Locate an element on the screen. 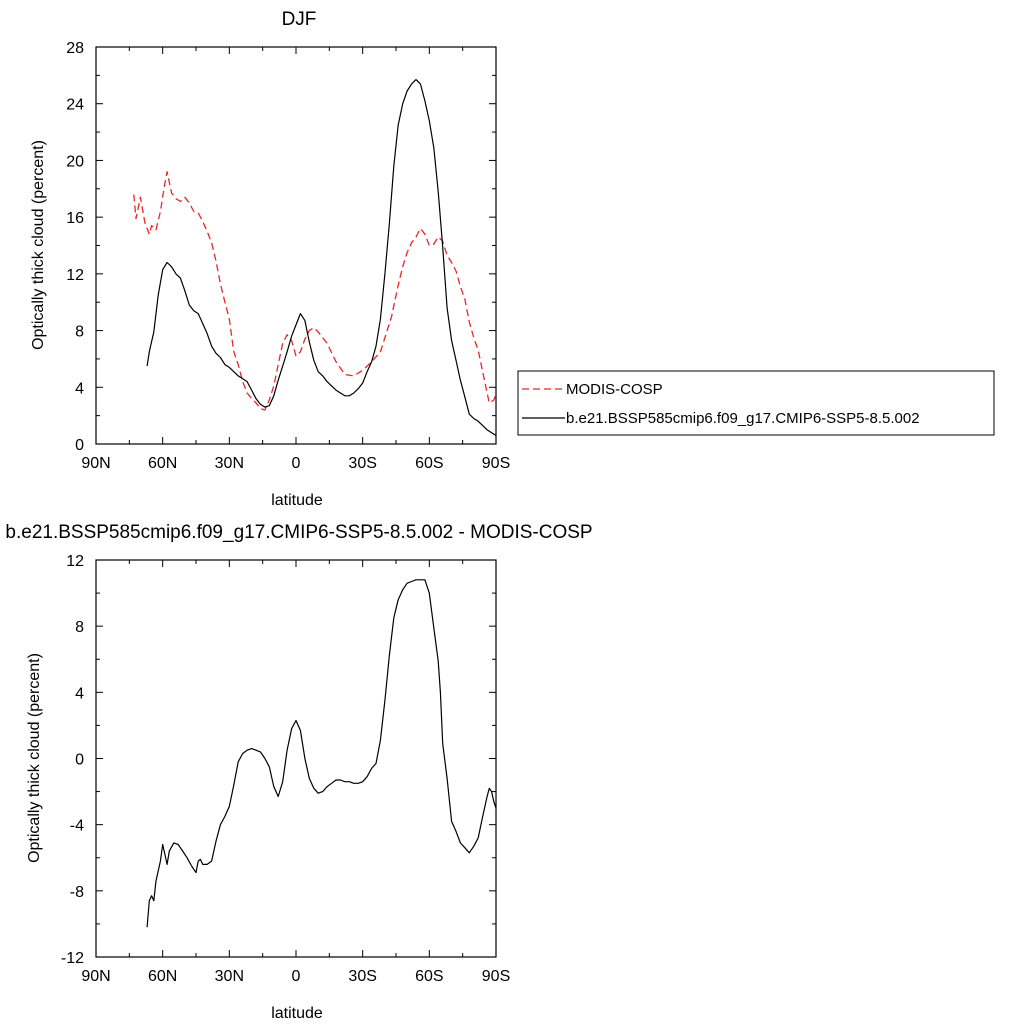 This screenshot has height=1024, width=1024. y-tick-label: -8 is located at coordinates (77, 892).